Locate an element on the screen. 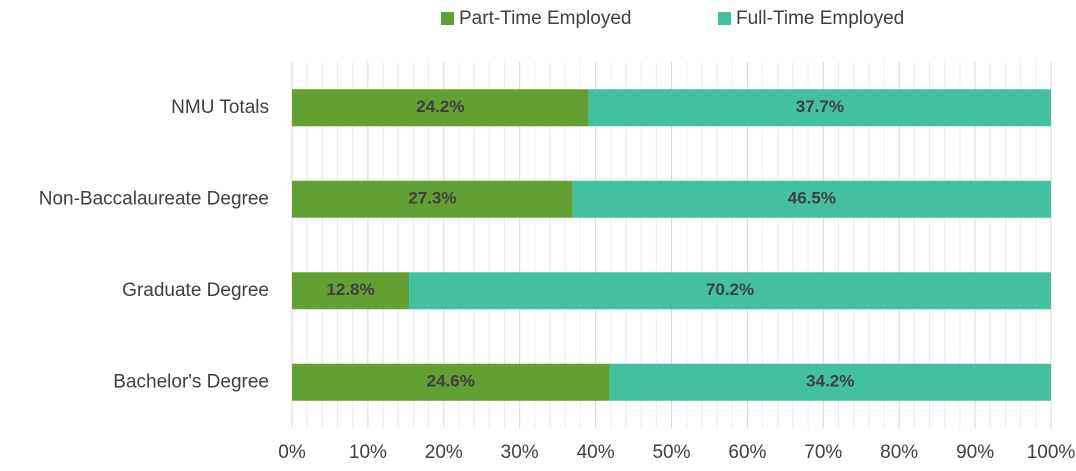 This screenshot has width=1076, height=471. x-tick-label: 80% is located at coordinates (899, 452).